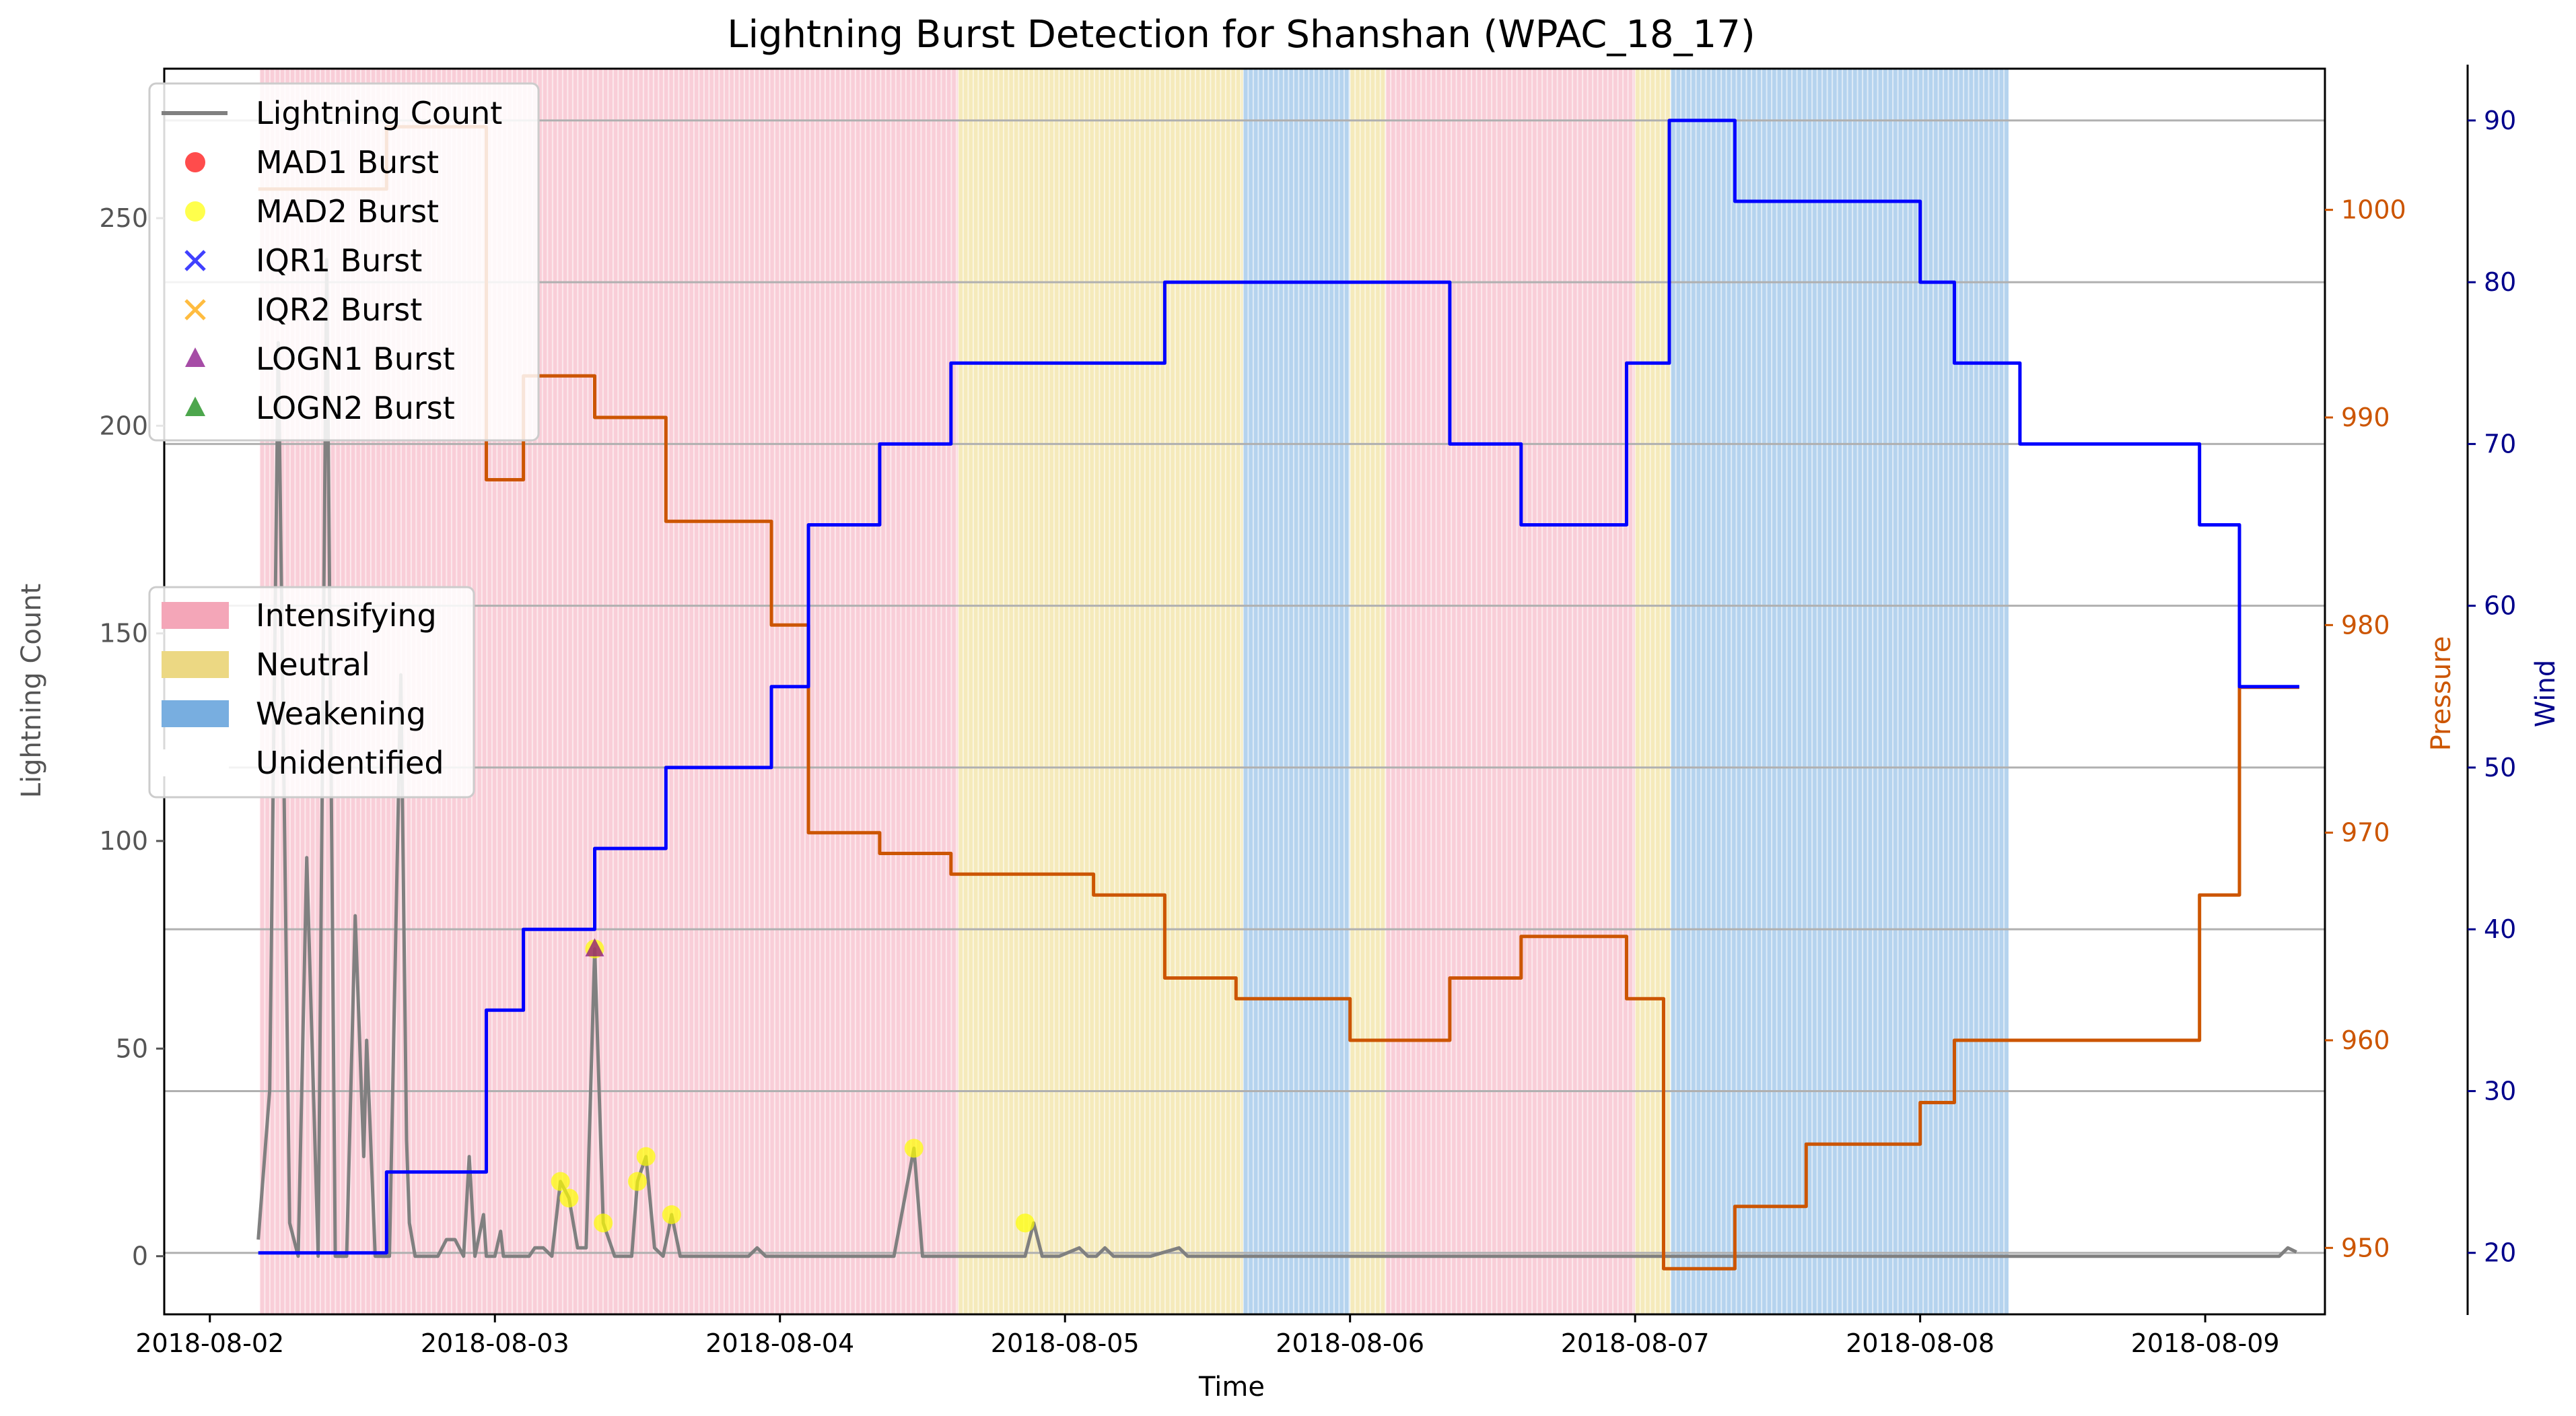 This screenshot has height=1416, width=2576. I want to click on x-tick-label: 2018-08-06, so click(1350, 1343).